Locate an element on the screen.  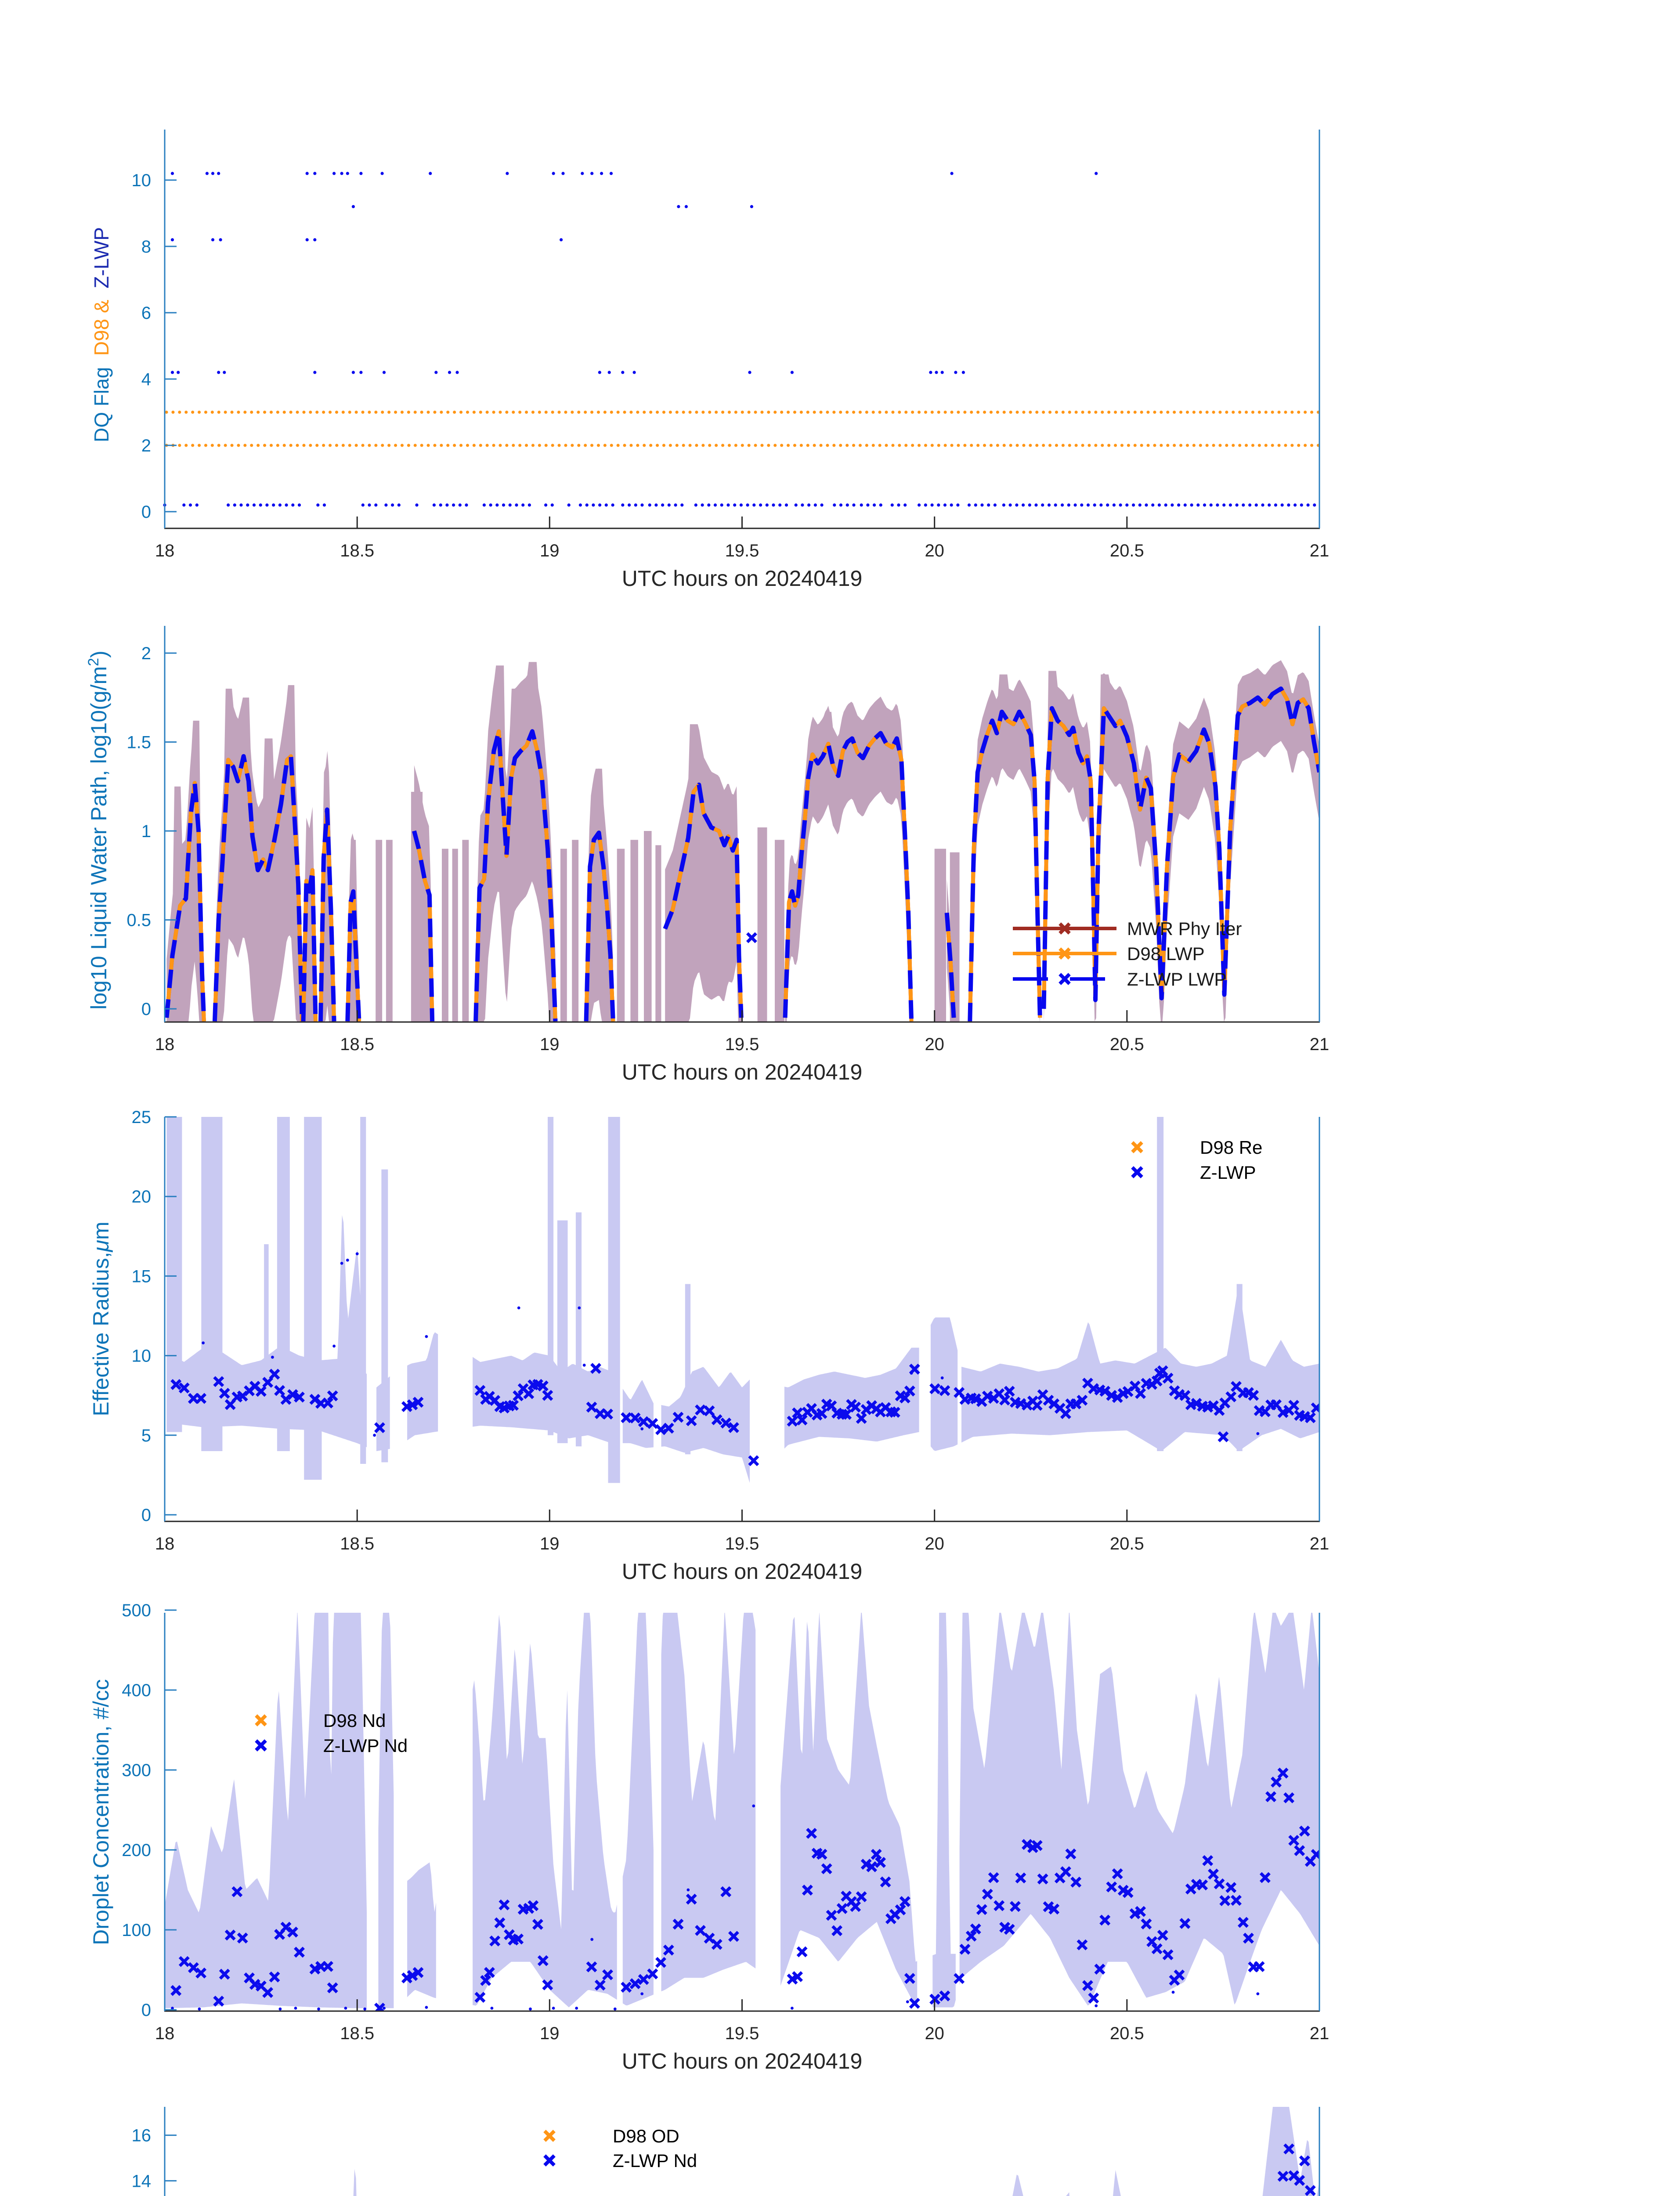
svg-text: 15 is located at coordinates (142, 1276).